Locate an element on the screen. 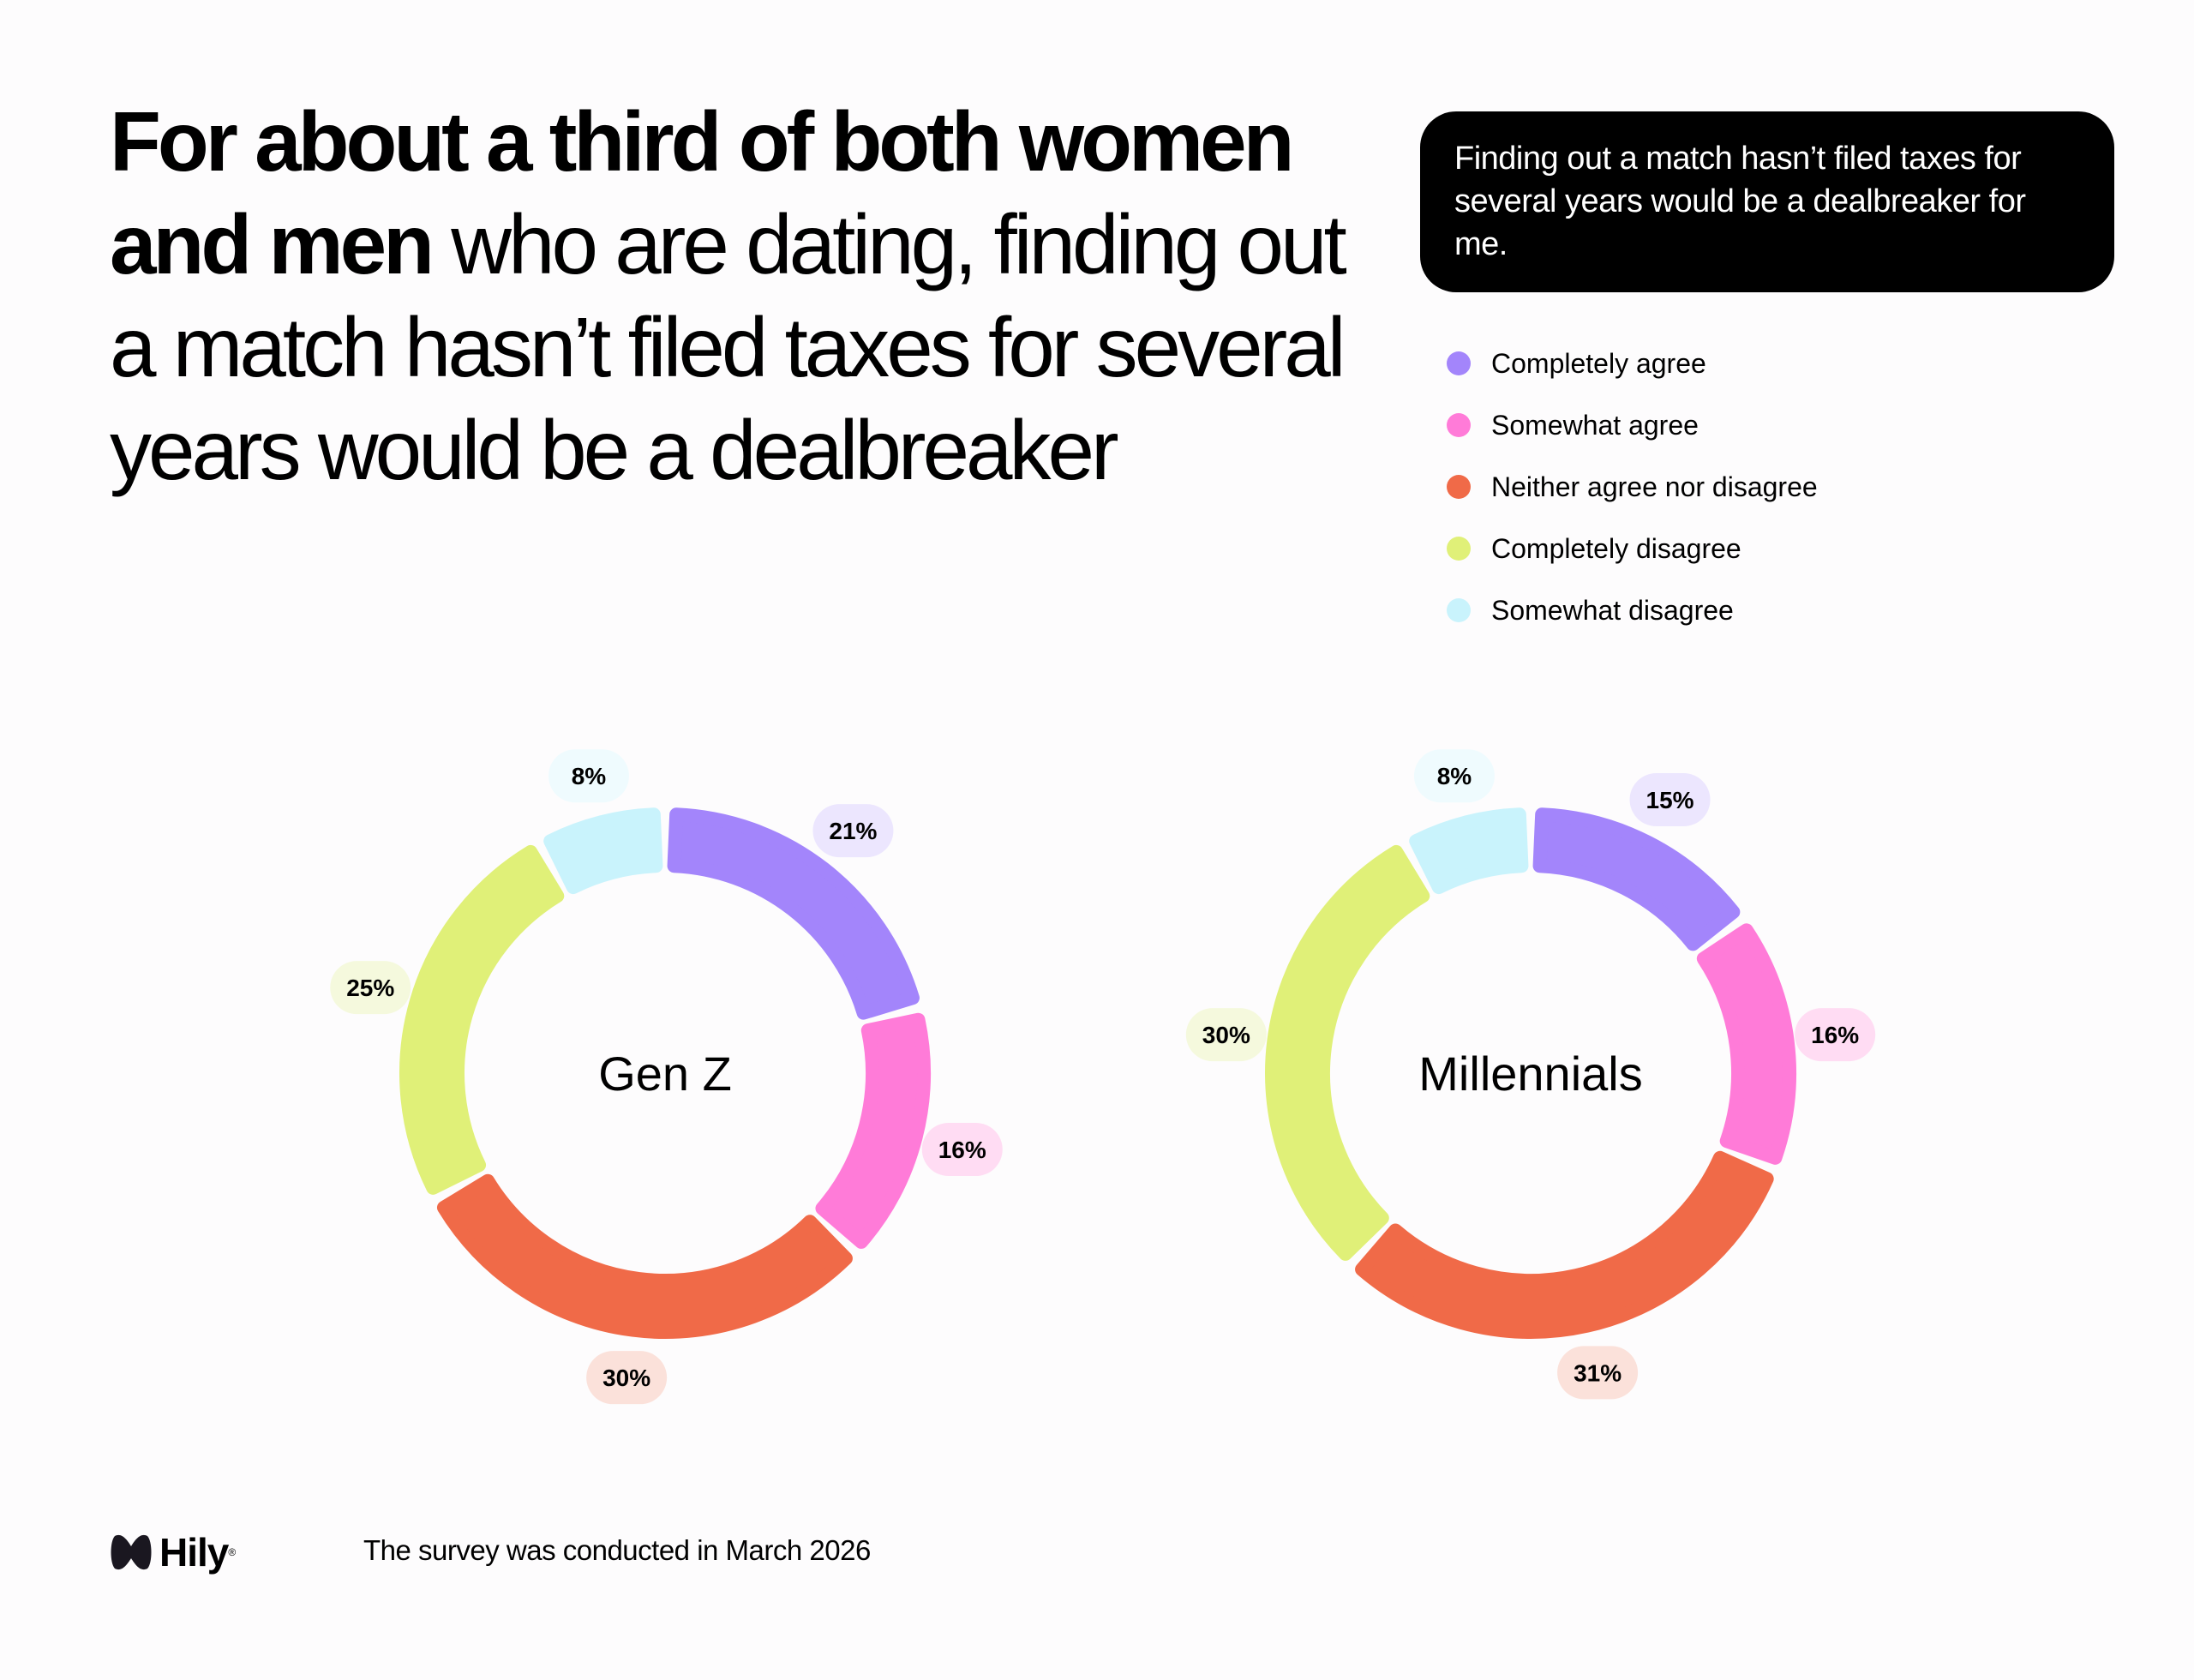  value-label: 31% is located at coordinates (1598, 1372).